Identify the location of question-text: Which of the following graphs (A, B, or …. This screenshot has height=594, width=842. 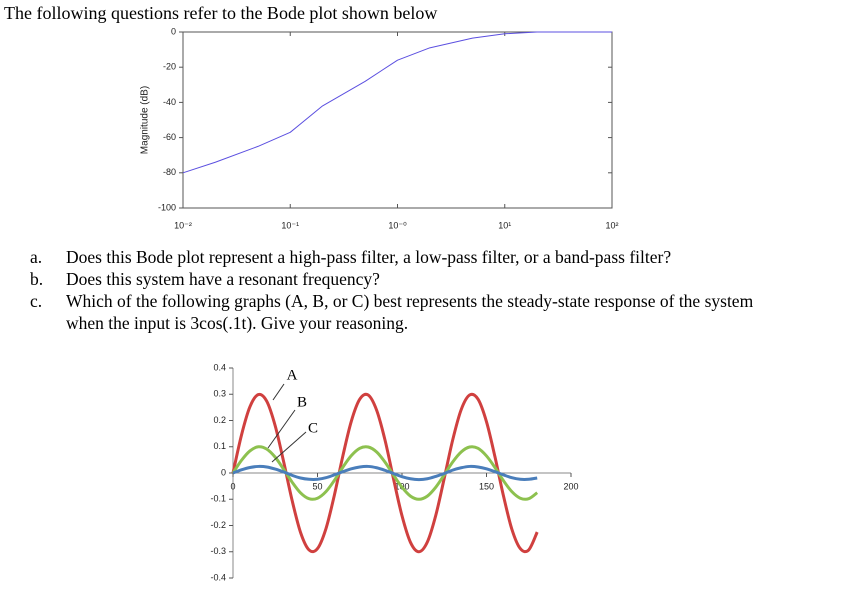
(410, 312).